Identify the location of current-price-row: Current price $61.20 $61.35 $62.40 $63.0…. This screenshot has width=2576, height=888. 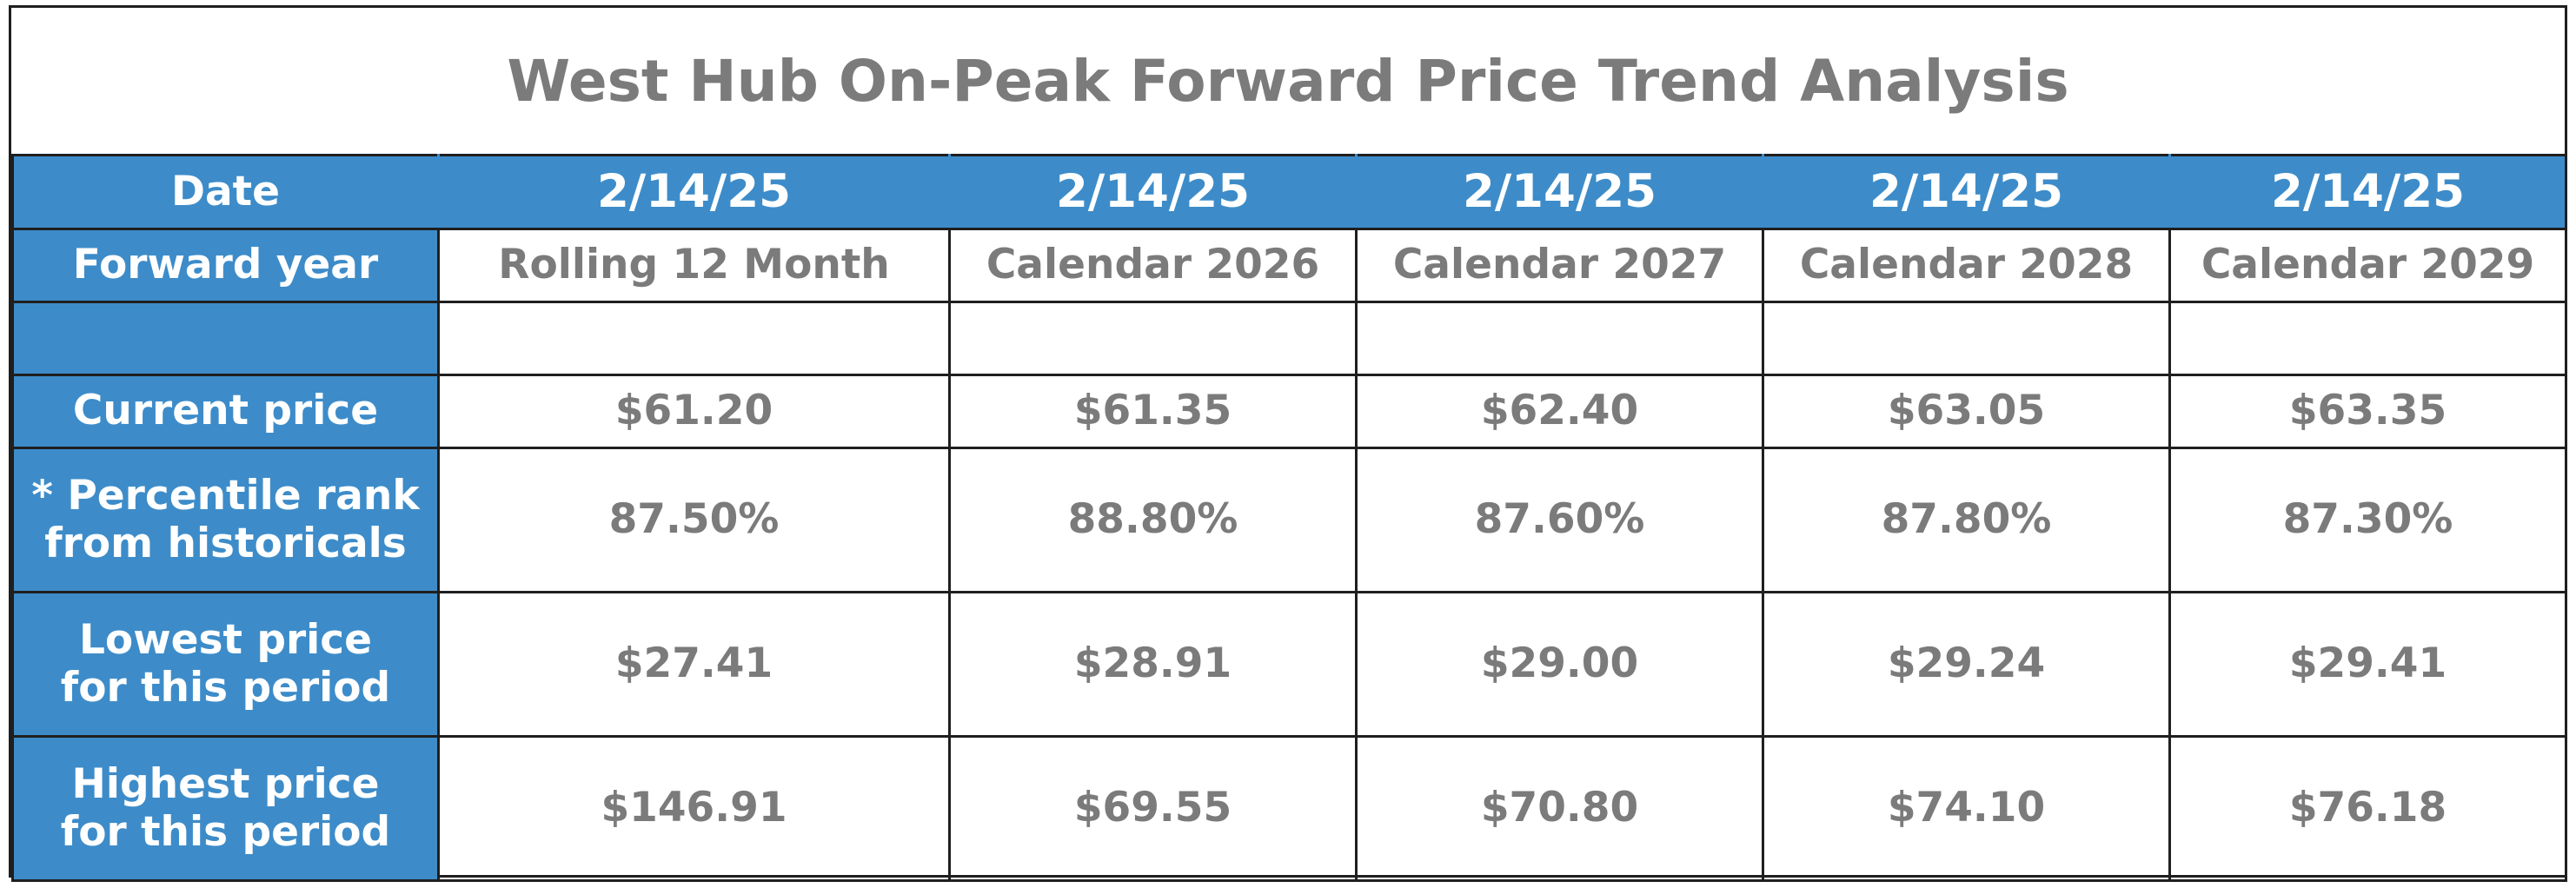
(1289, 411).